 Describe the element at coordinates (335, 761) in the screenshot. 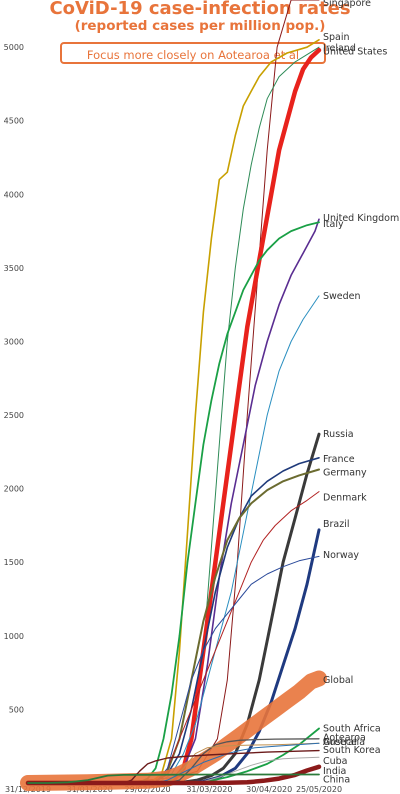

I see `series-label-cuba: Cuba` at that location.